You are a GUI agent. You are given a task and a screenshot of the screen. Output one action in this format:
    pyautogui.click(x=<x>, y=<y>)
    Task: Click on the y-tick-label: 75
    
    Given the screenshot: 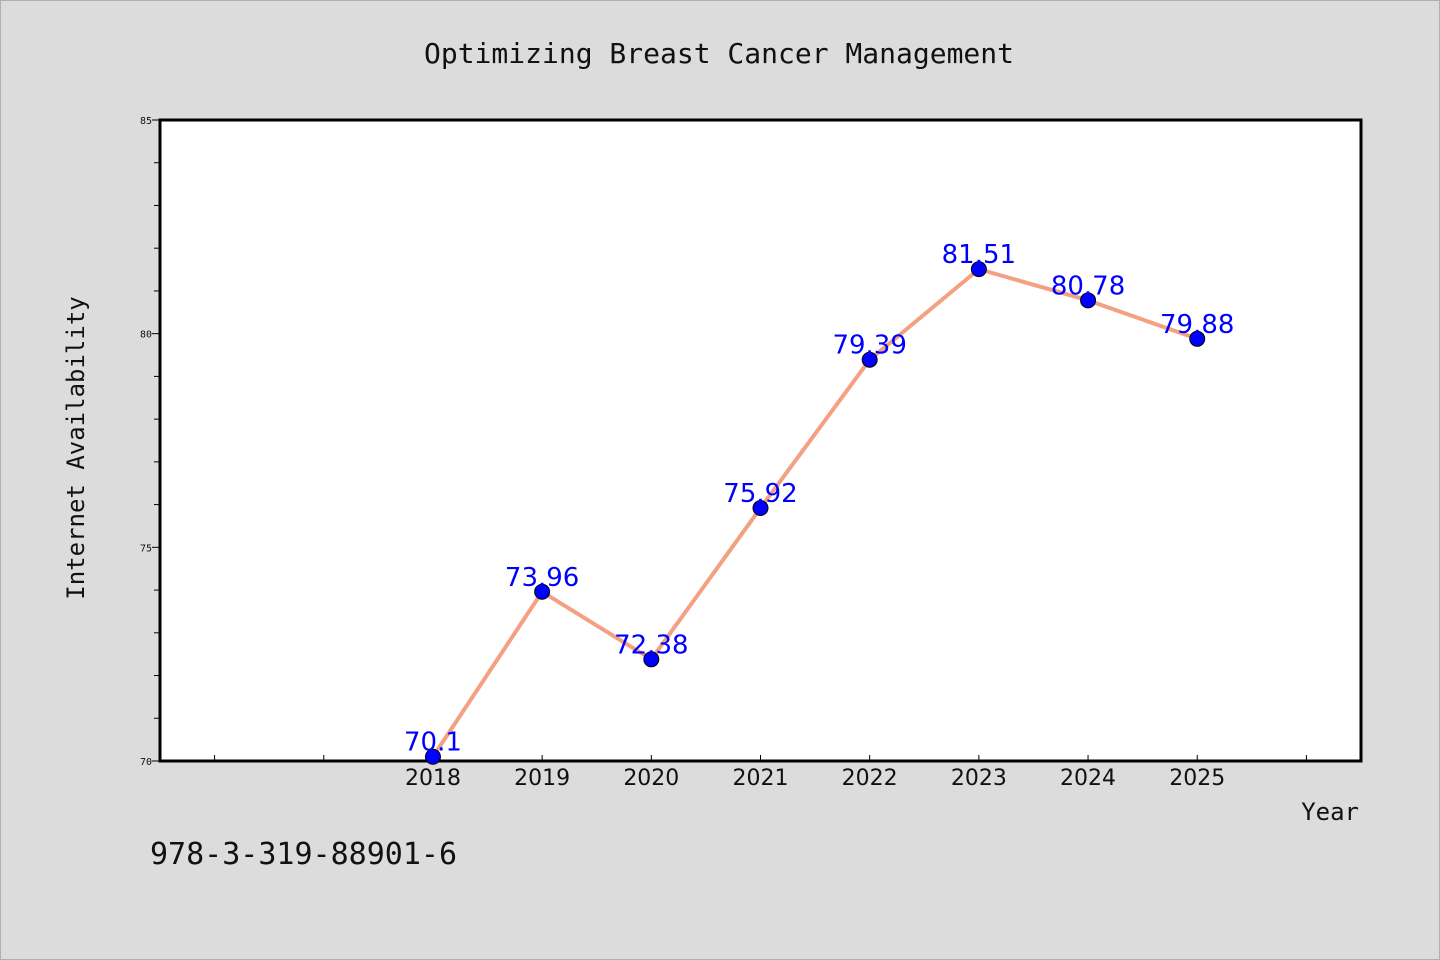 What is the action you would take?
    pyautogui.click(x=146, y=548)
    